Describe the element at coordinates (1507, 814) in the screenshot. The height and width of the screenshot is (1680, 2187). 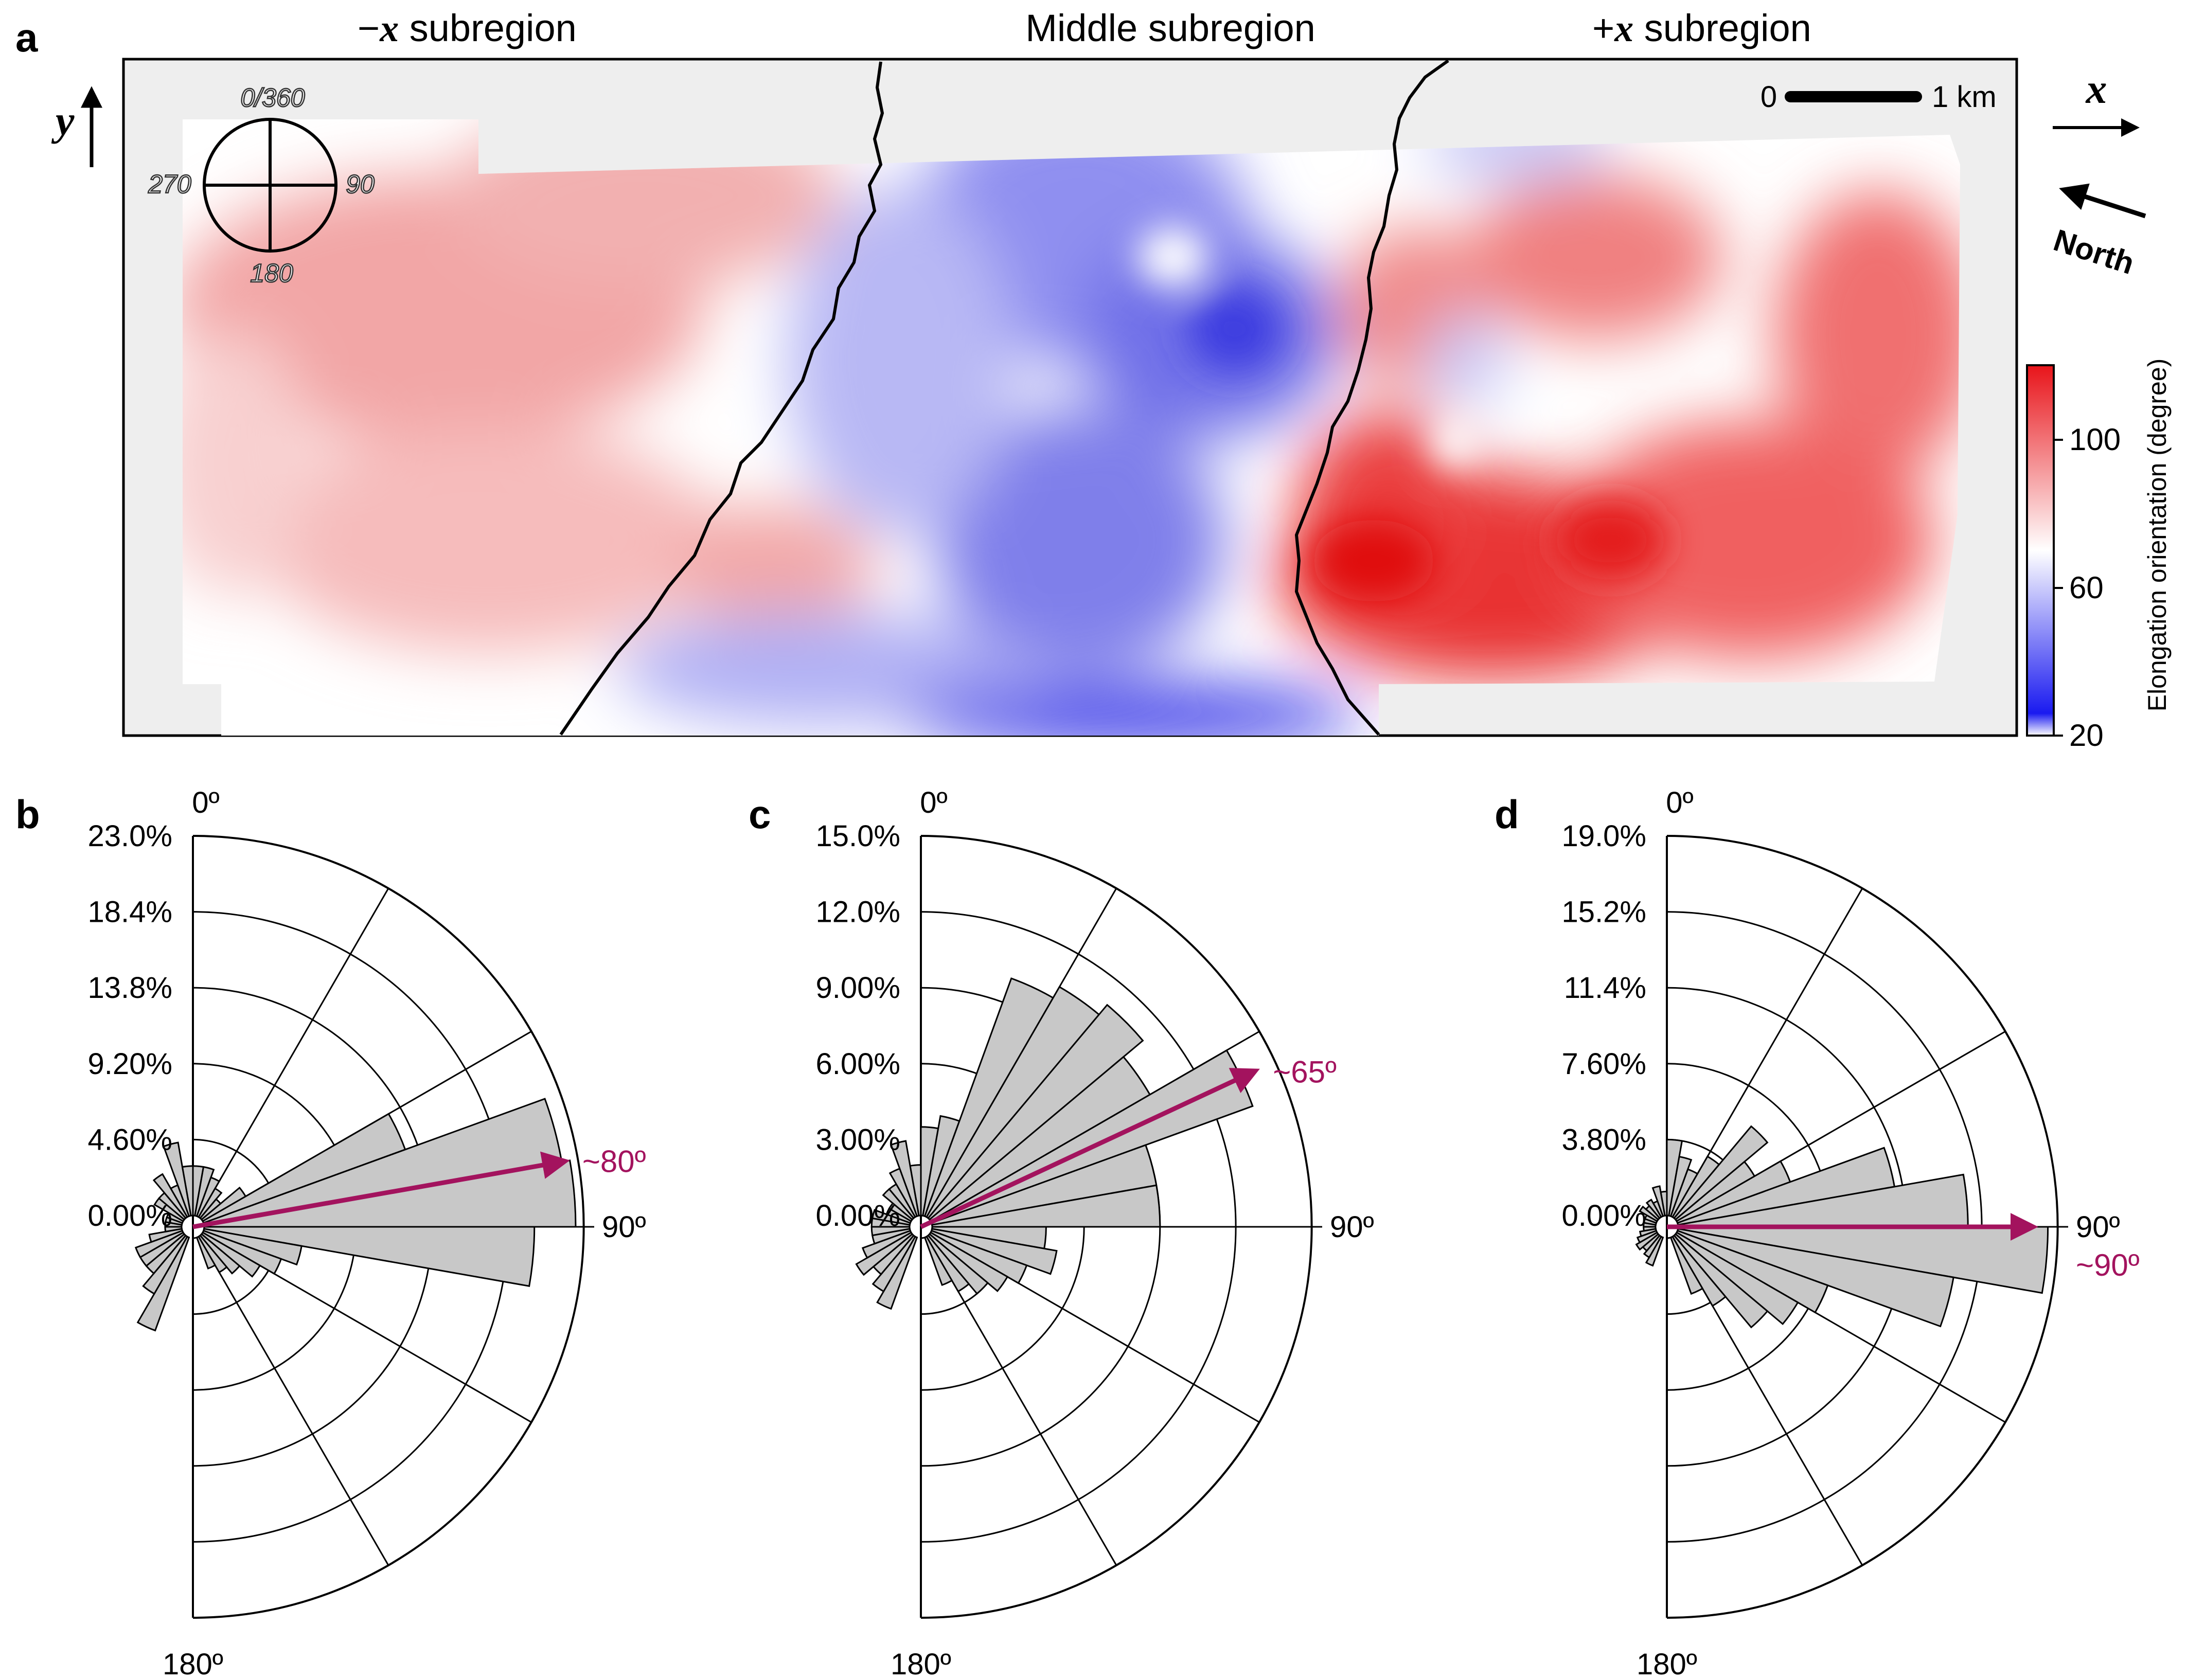
I see `panel-label-d: d` at that location.